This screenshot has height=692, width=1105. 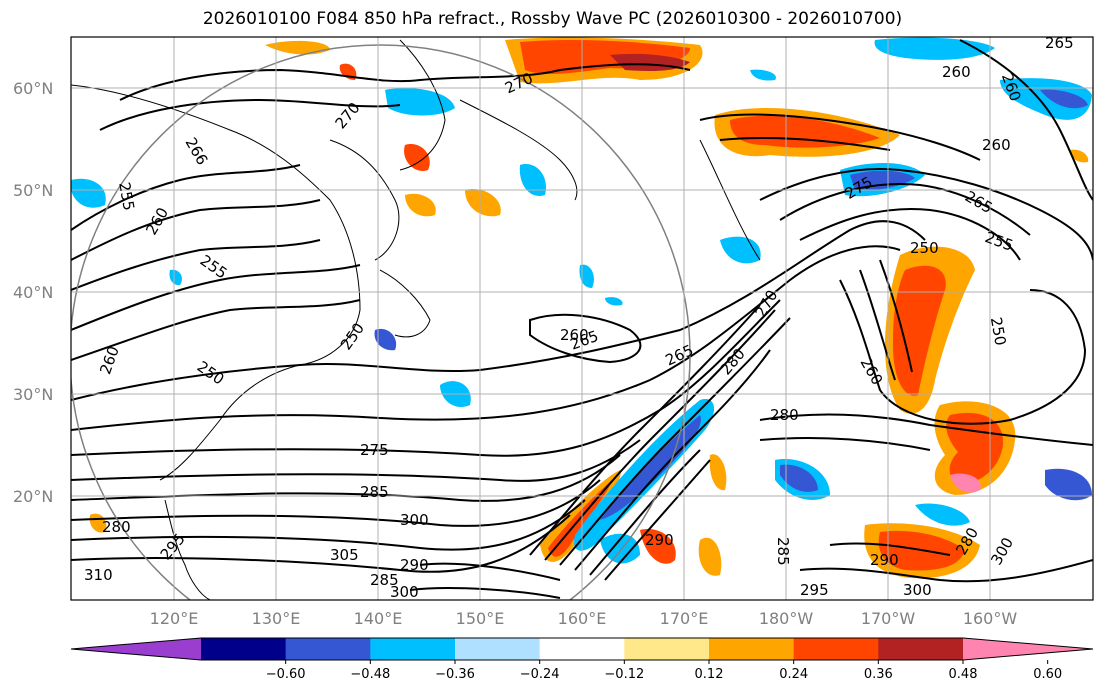 What do you see at coordinates (878, 674) in the screenshot?
I see `colorbar-tick-label: 0.36` at bounding box center [878, 674].